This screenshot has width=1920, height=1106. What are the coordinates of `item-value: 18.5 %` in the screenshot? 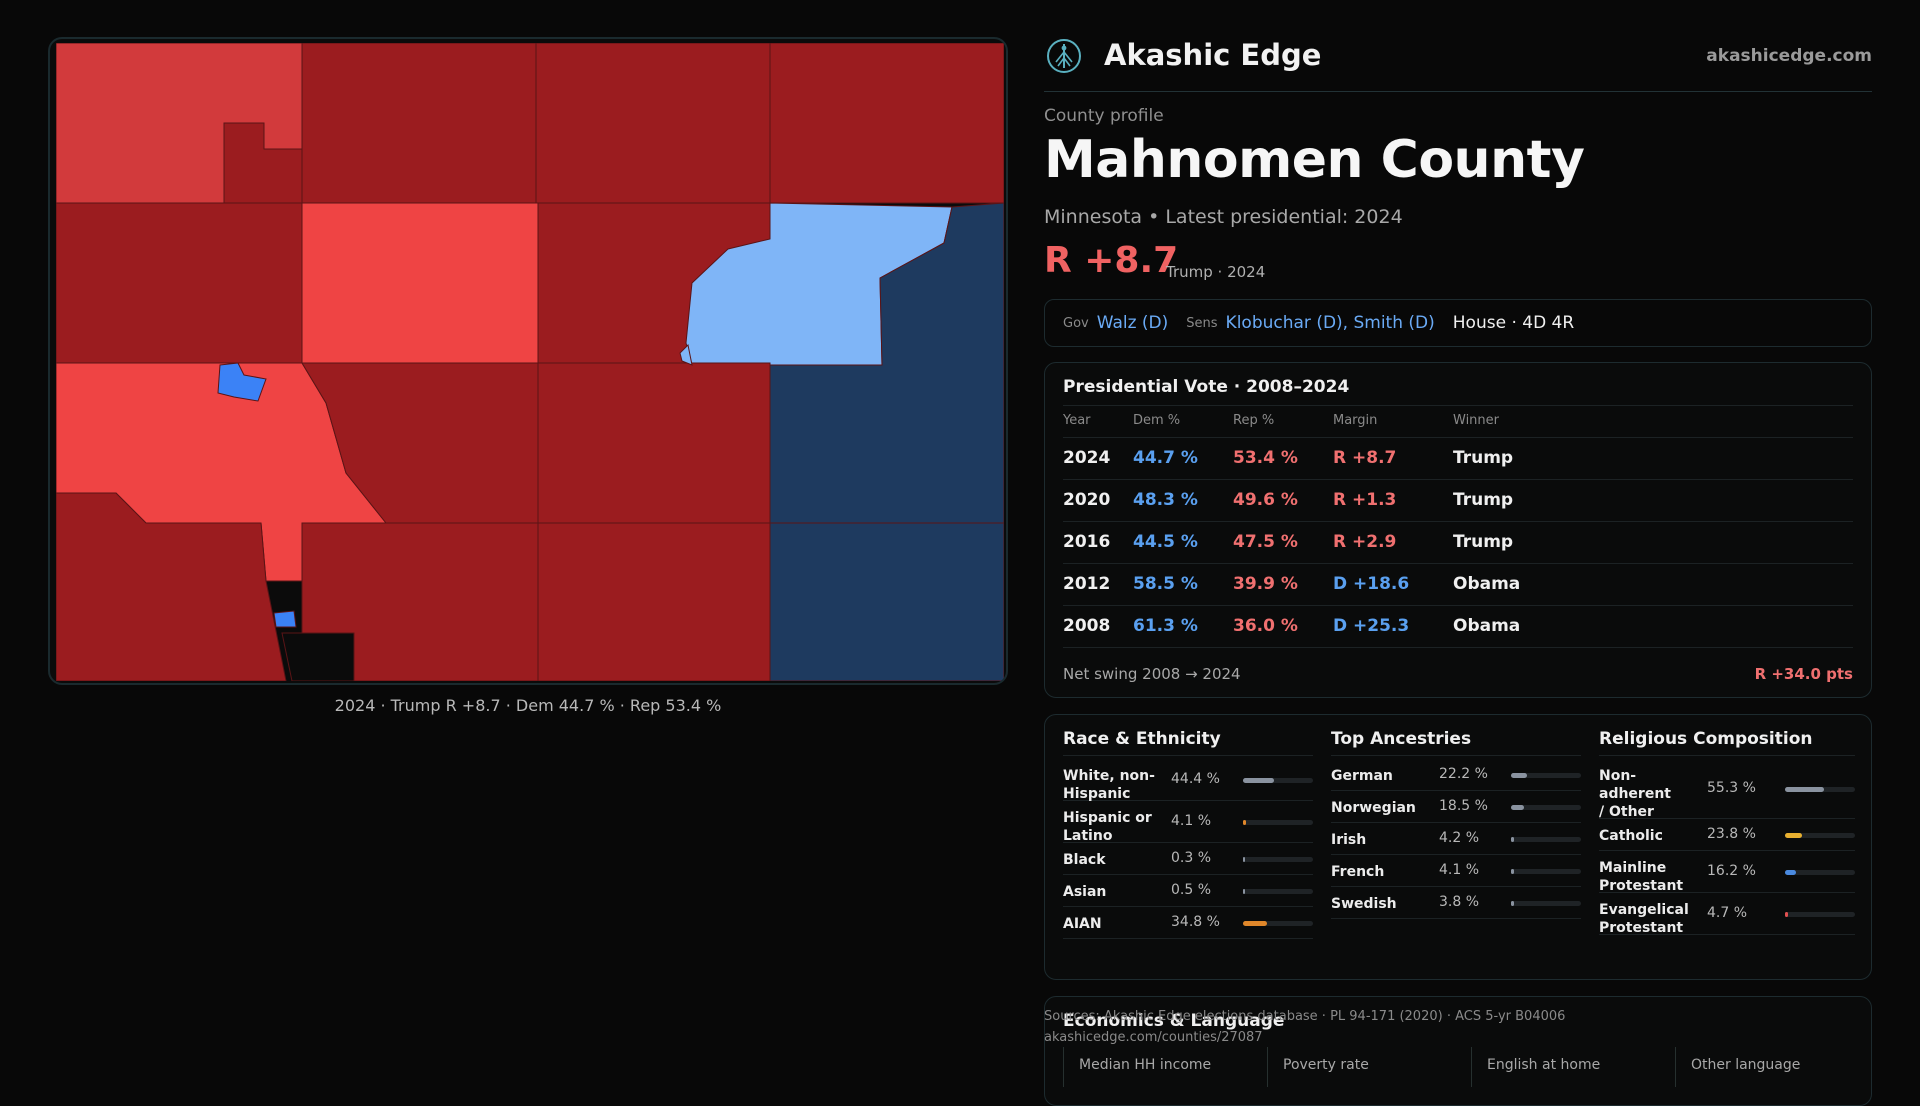 It's located at (1463, 806).